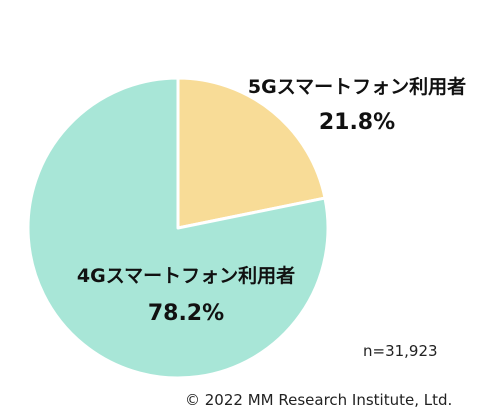 This screenshot has height=418, width=496. What do you see at coordinates (400, 351) in the screenshot?
I see `sample-size-note: n=31,923` at bounding box center [400, 351].